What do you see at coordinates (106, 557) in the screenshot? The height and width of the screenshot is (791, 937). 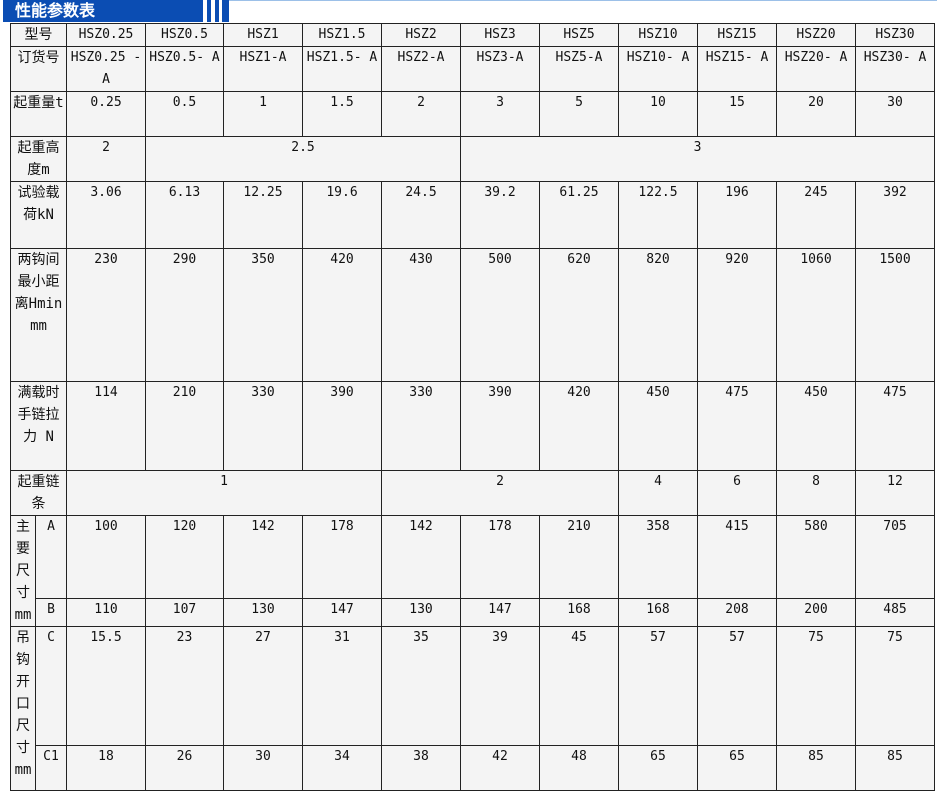 I see `value-cell: 100` at bounding box center [106, 557].